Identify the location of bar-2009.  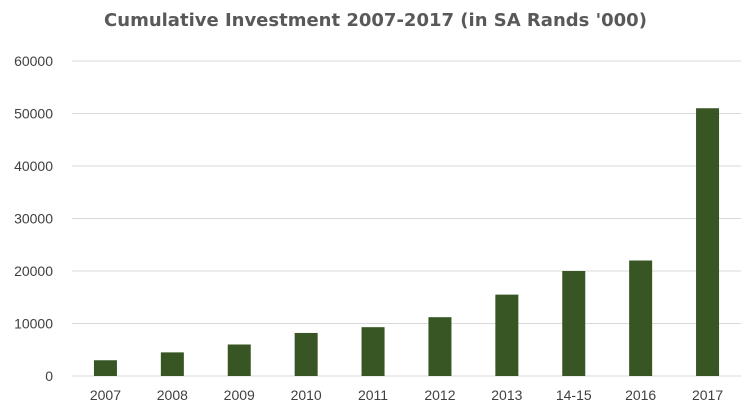
(239, 361).